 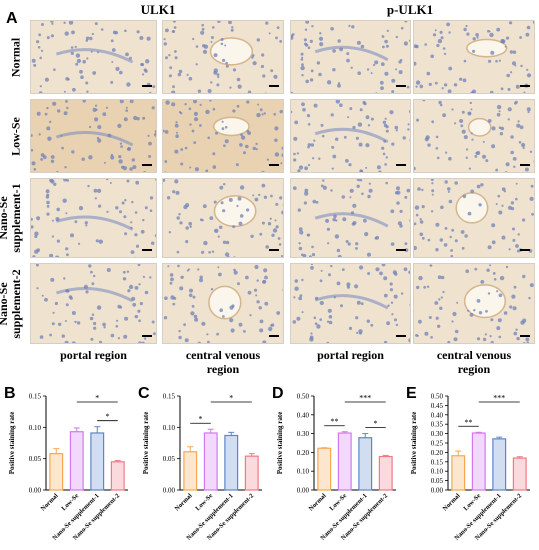 I want to click on micrograph-image, so click(x=474, y=136).